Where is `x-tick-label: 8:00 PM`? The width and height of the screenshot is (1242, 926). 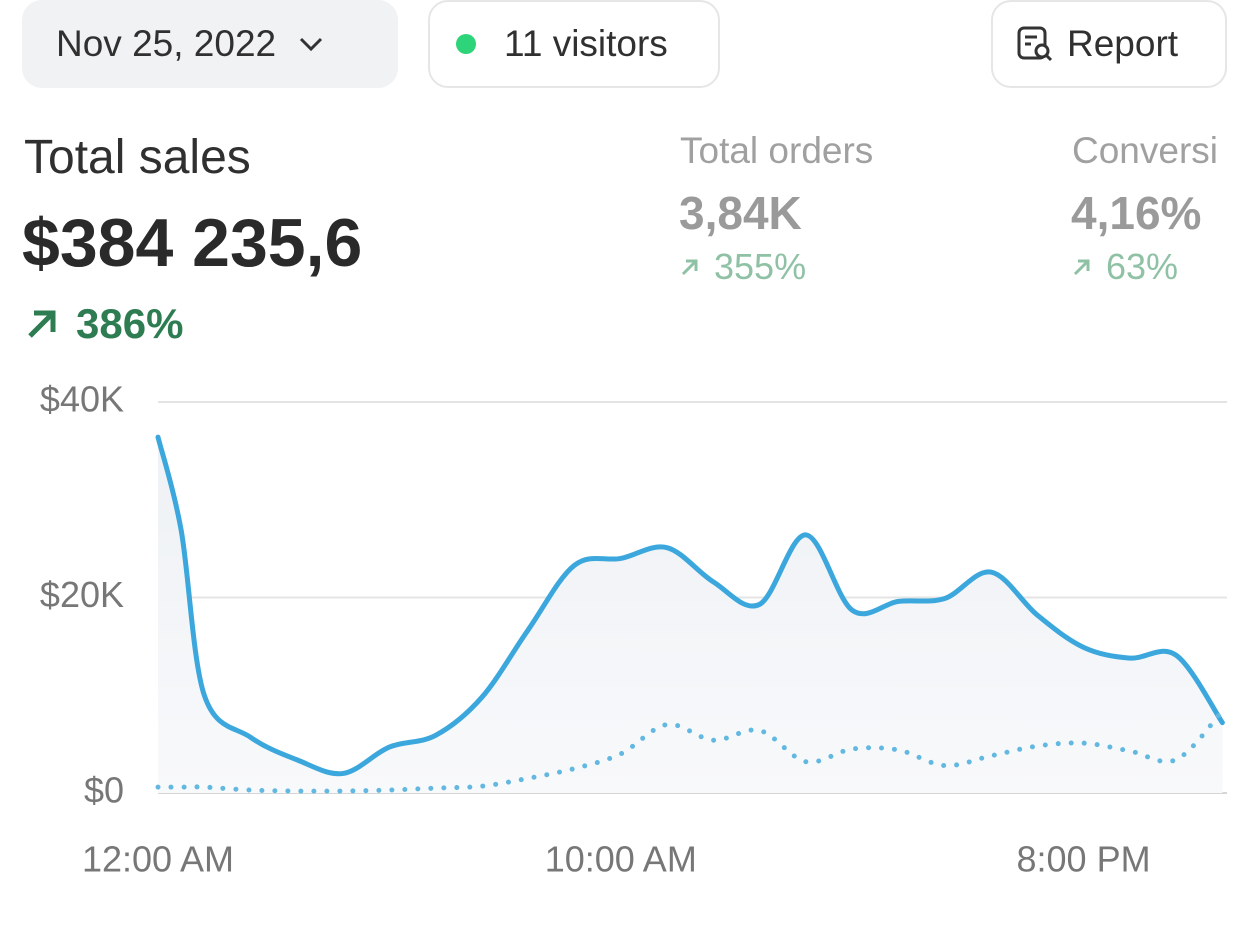
x-tick-label: 8:00 PM is located at coordinates (1084, 859).